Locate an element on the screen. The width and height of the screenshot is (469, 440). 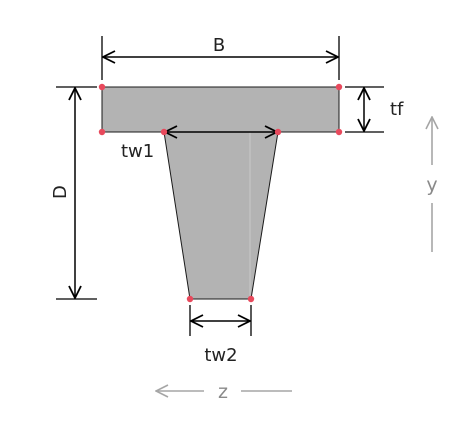
vertex-point-flange-bottom-right is located at coordinates (339, 132).